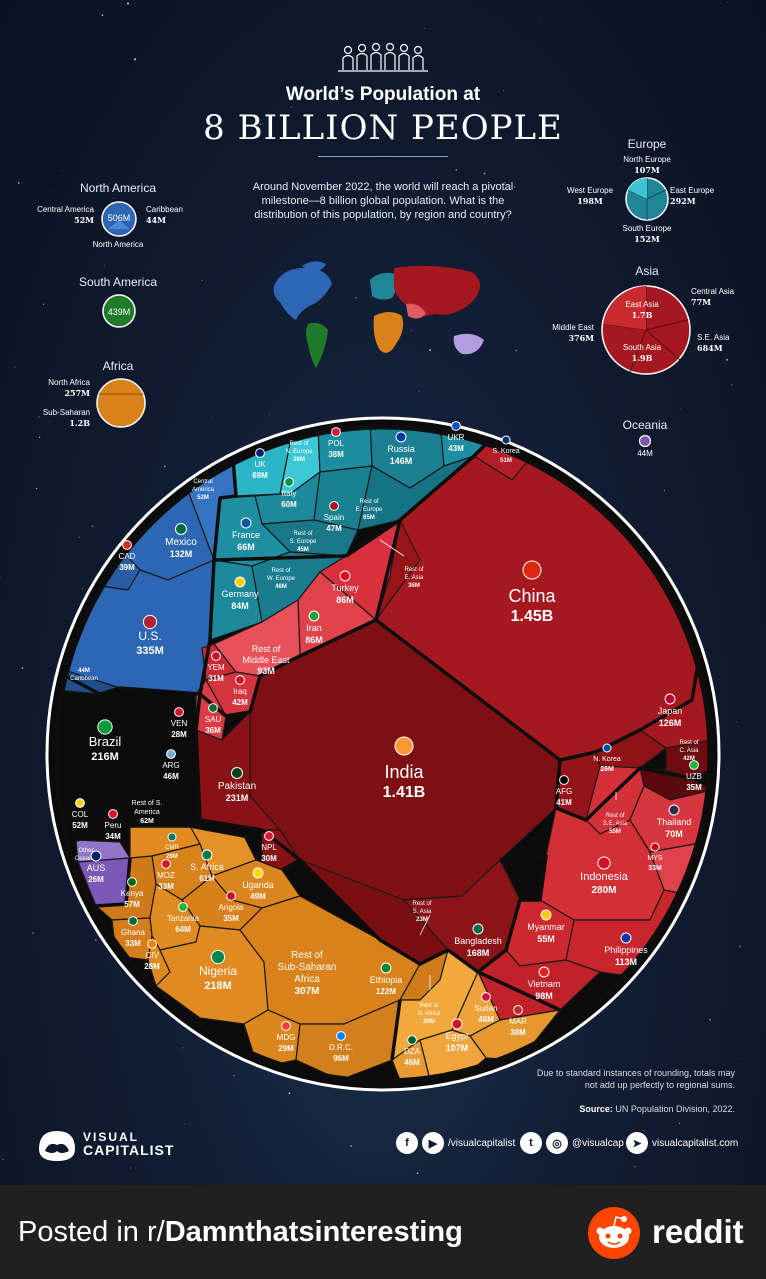  I want to click on flag-ukr-icon, so click(456, 426).